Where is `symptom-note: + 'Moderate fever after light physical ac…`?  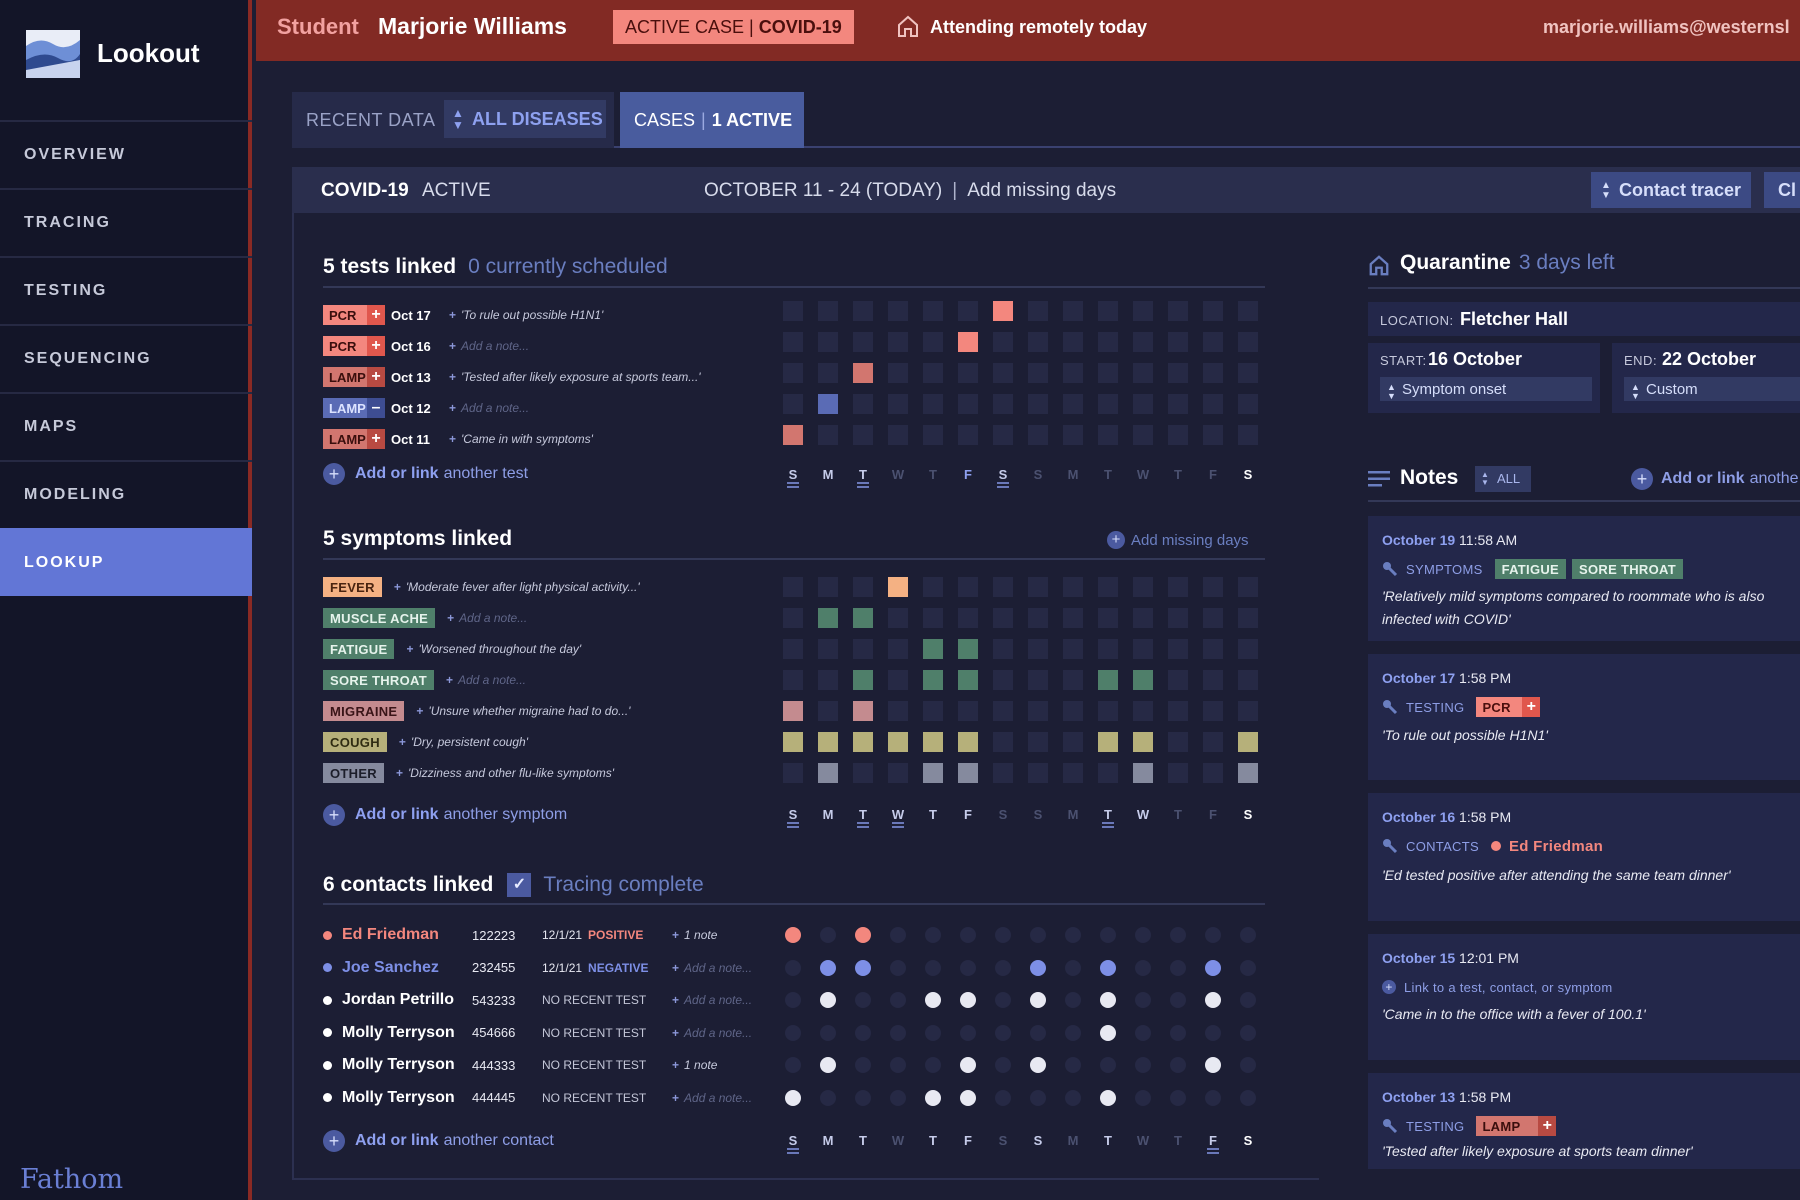 symptom-note: + 'Moderate fever after light physical ac… is located at coordinates (517, 587).